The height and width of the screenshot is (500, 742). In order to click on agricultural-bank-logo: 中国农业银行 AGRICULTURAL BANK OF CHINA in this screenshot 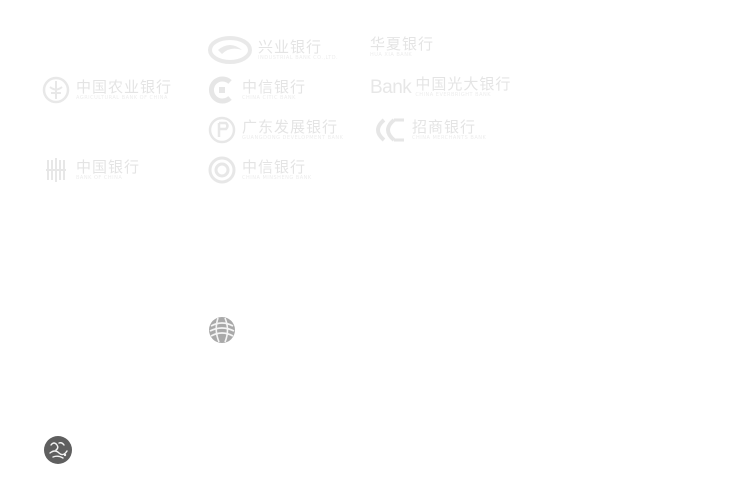, I will do `click(107, 90)`.